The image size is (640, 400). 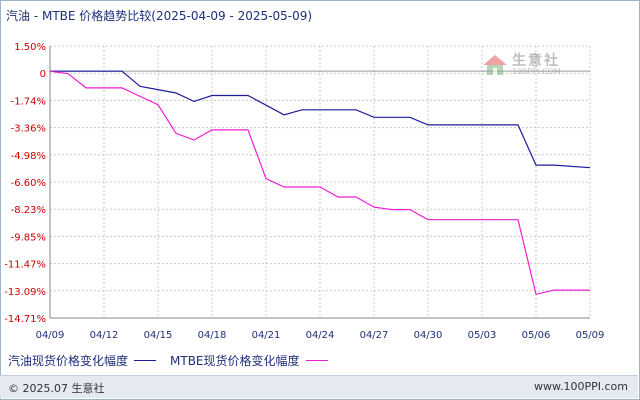 What do you see at coordinates (25, 319) in the screenshot?
I see `y-tick-label: -14.71%` at bounding box center [25, 319].